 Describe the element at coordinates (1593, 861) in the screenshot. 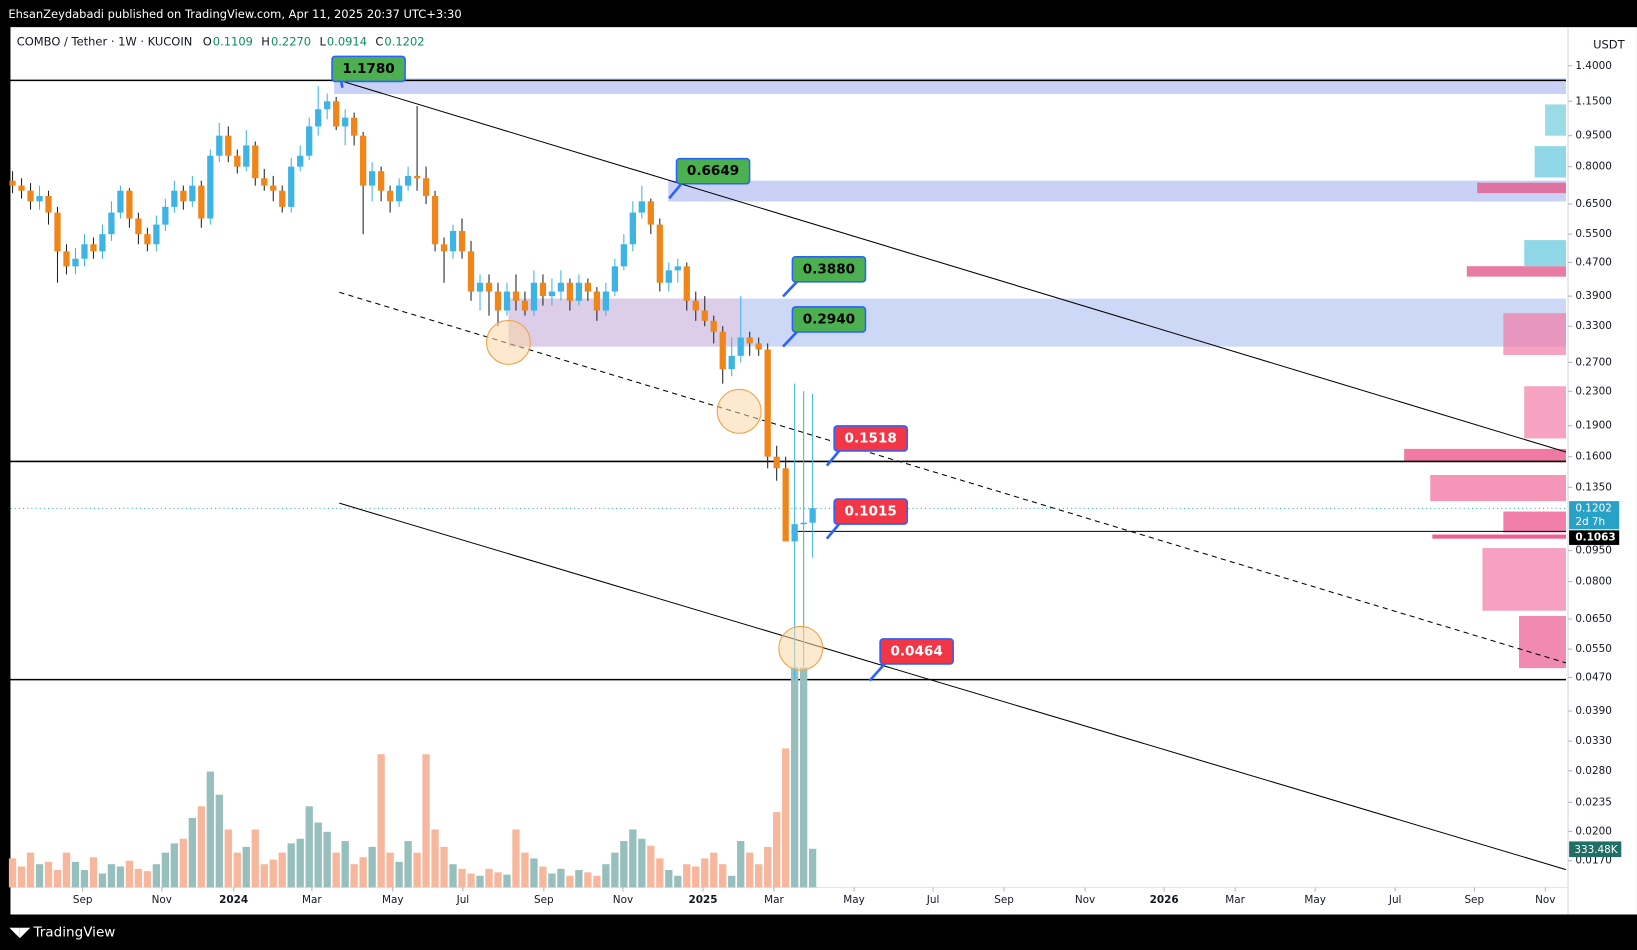

I see `y-tick-label: 0.0170` at that location.